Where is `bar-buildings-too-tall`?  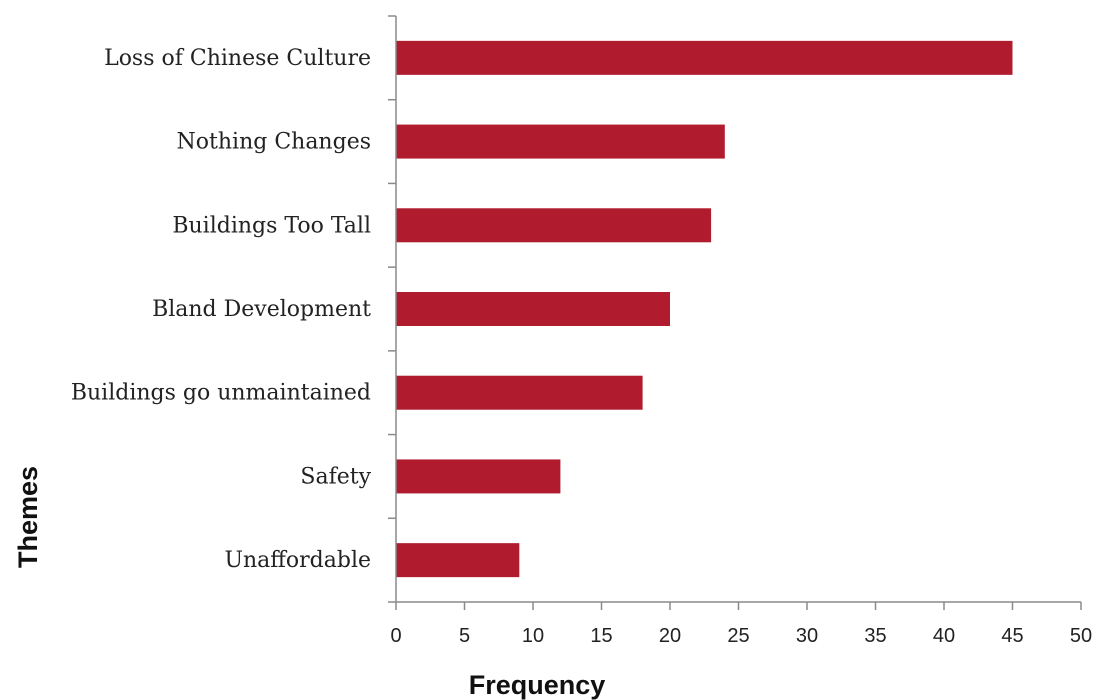 bar-buildings-too-tall is located at coordinates (554, 225).